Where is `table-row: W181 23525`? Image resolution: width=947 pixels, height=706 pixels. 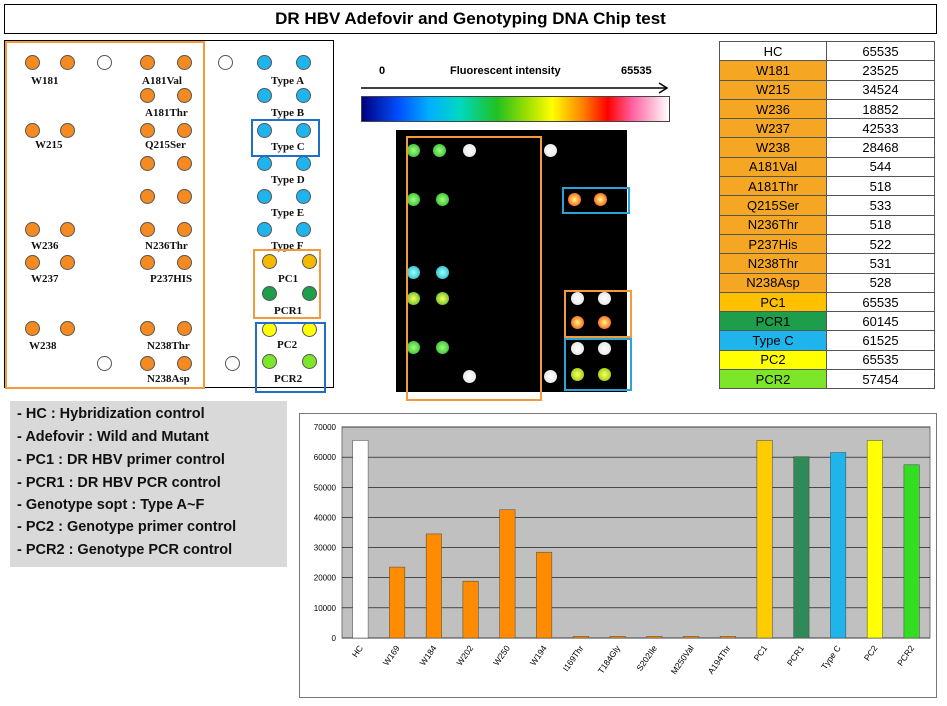 table-row: W181 23525 is located at coordinates (827, 70).